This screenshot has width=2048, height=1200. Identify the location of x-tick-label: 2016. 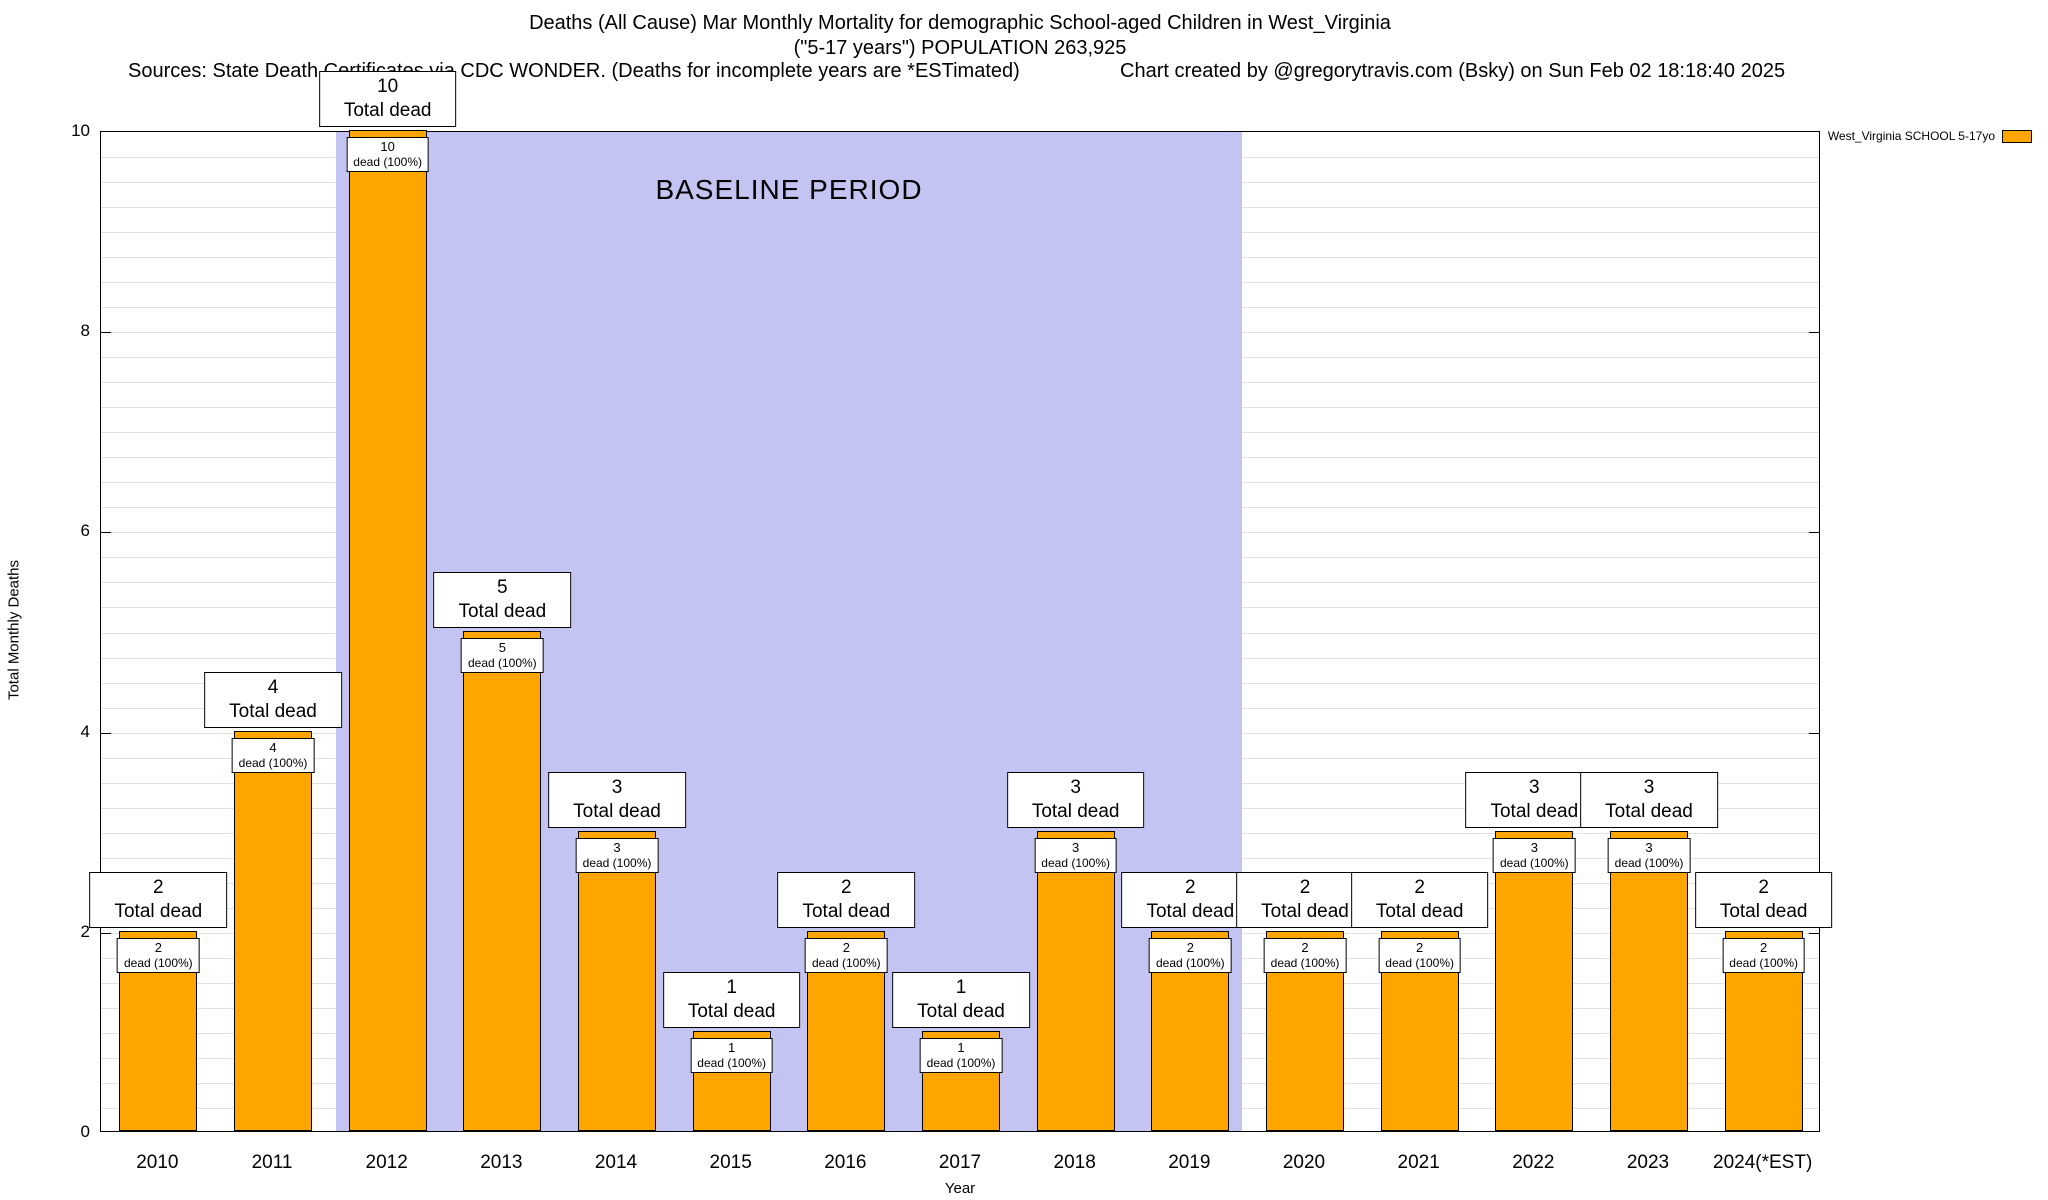
(845, 1162).